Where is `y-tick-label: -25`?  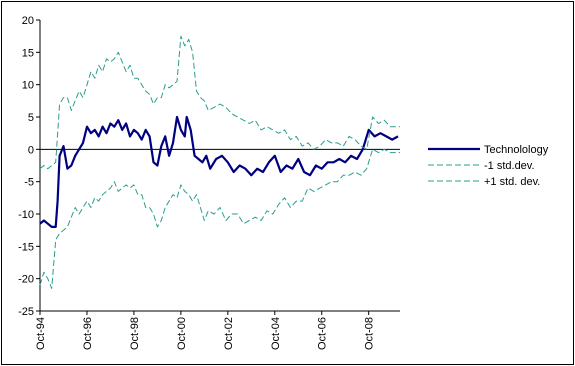 y-tick-label: -25 is located at coordinates (26, 312).